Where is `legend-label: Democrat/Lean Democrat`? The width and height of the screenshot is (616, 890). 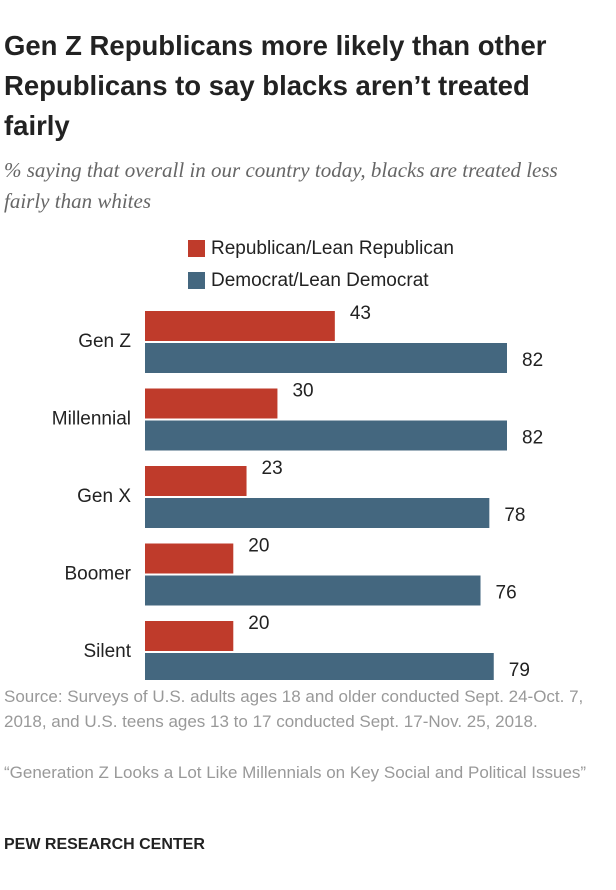
legend-label: Democrat/Lean Democrat is located at coordinates (320, 280).